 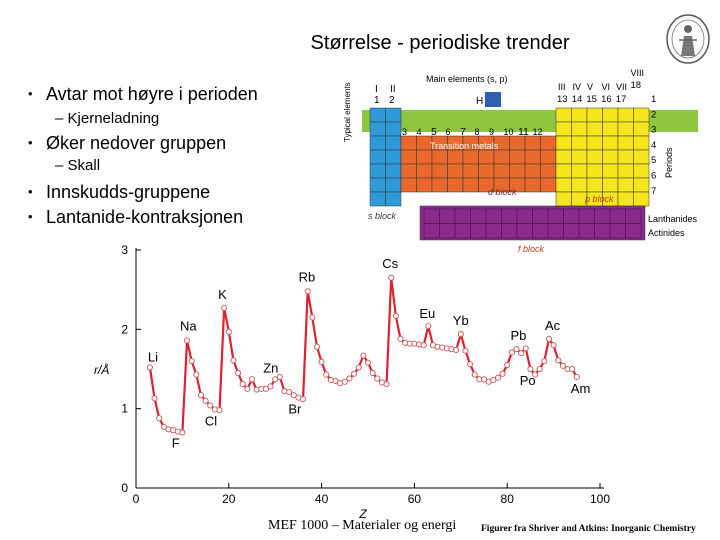 I want to click on element-label: Am, so click(x=581, y=388).